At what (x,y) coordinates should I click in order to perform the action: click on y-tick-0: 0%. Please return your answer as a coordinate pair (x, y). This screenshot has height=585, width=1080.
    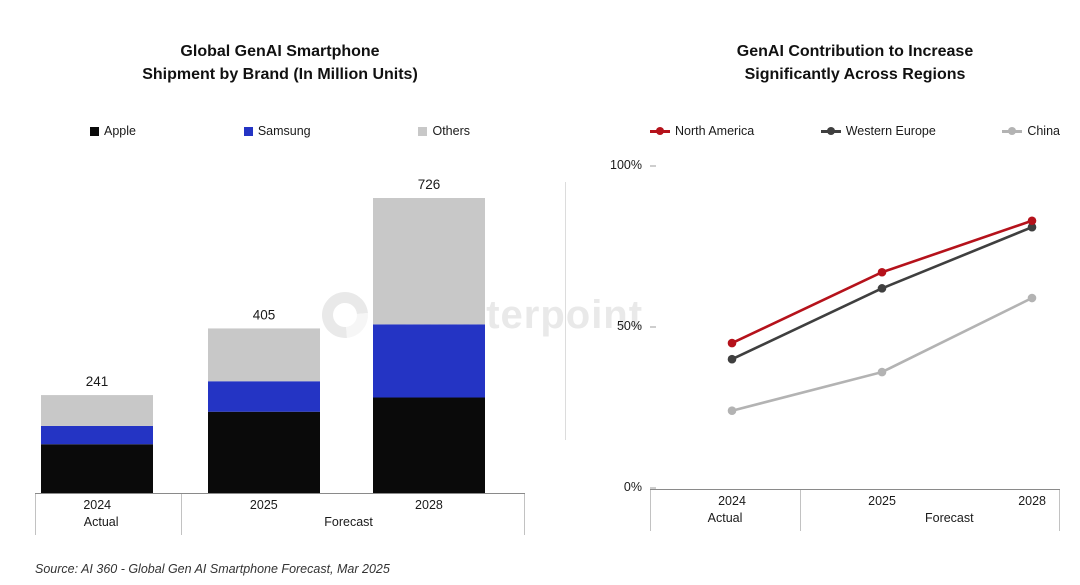
    Looking at the image, I should click on (632, 487).